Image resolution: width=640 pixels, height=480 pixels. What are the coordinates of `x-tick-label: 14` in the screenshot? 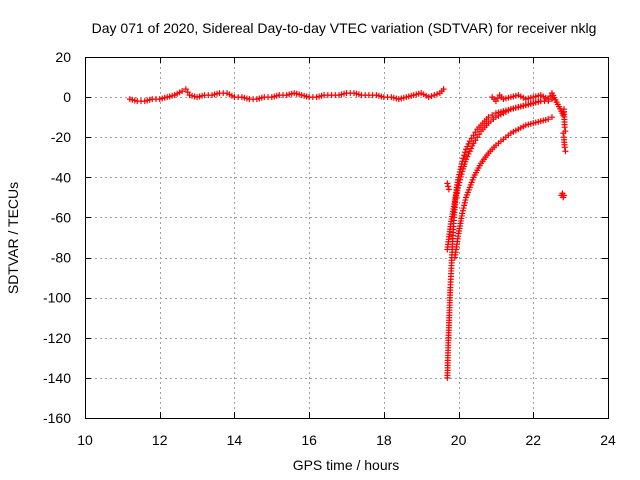 It's located at (235, 440).